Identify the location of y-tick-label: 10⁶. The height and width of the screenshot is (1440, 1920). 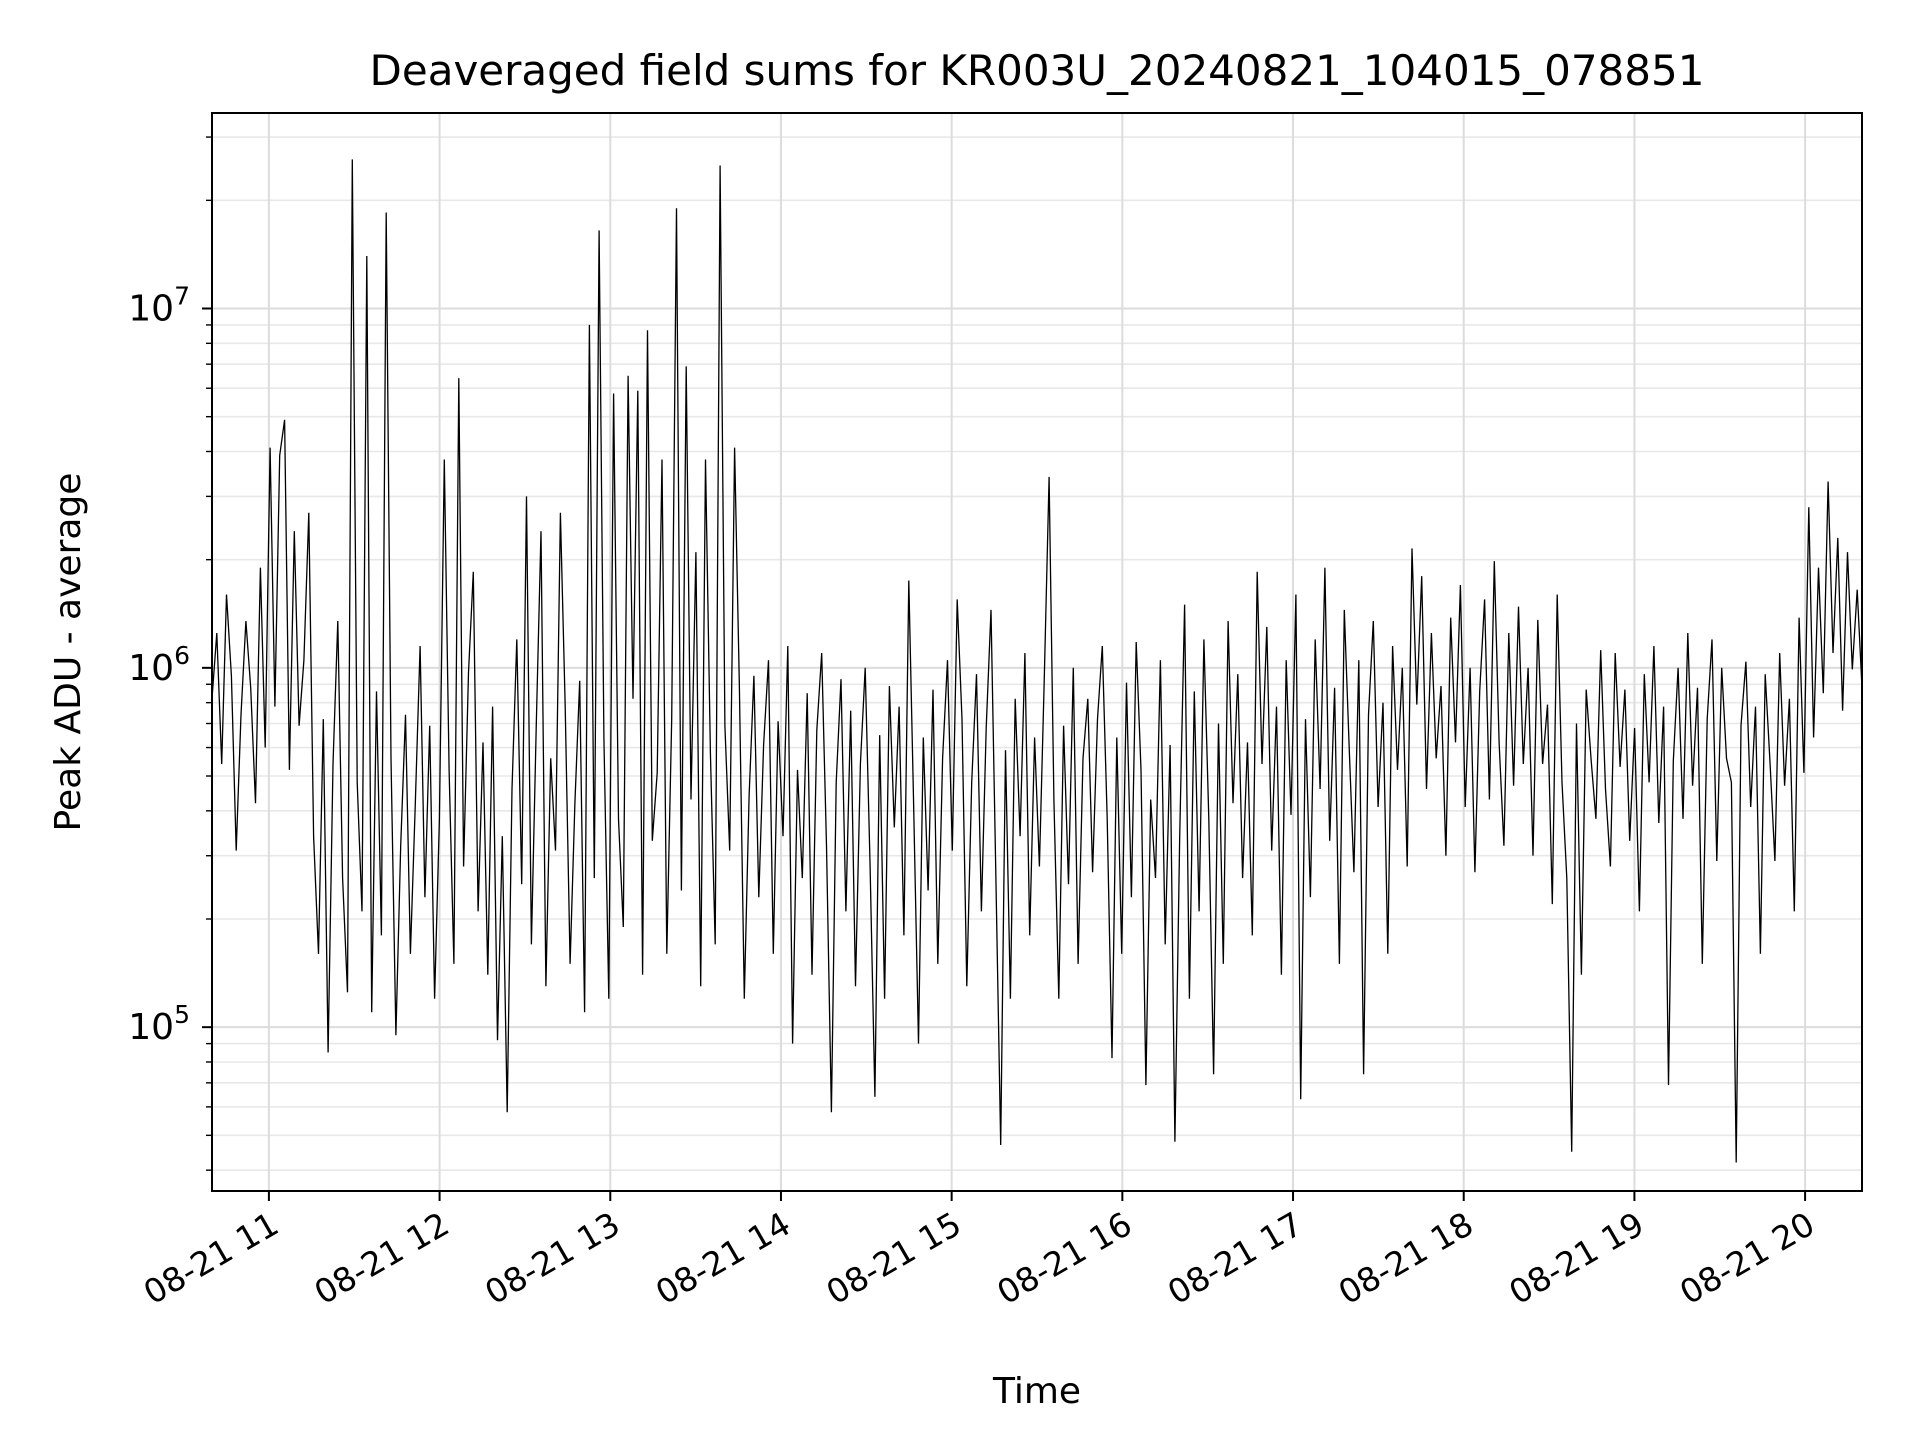
(159, 665).